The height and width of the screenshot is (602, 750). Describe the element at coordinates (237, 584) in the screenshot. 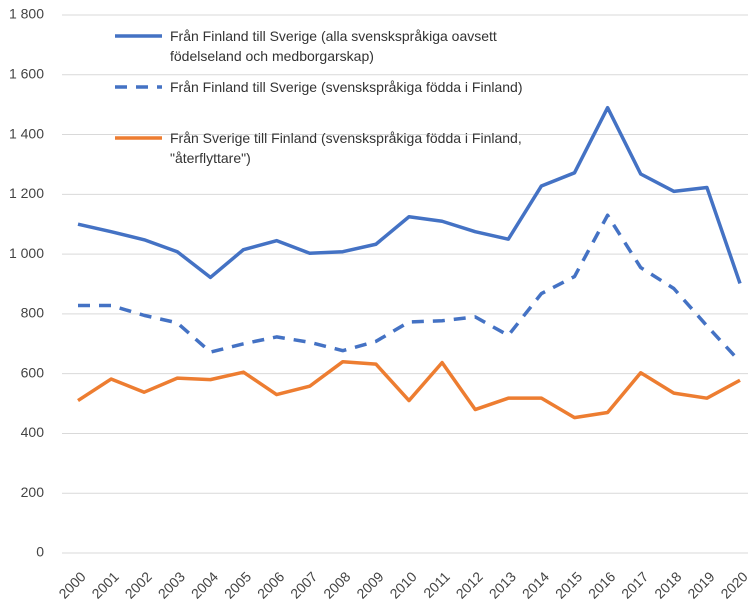

I see `x-tick-label: 2005` at that location.